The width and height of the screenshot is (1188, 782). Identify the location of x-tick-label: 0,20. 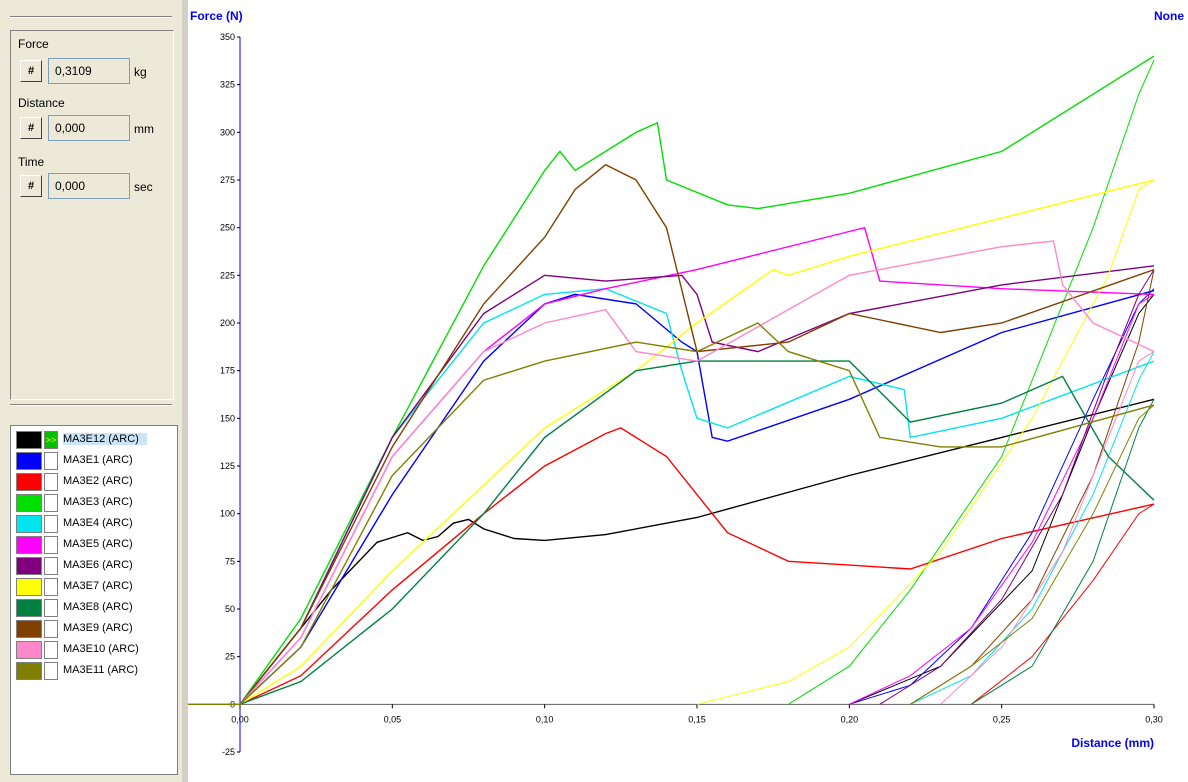
(850, 719).